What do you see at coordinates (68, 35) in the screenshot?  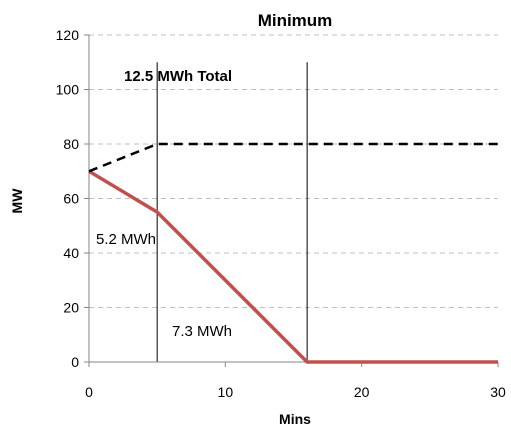 I see `y-tick-label-120: 120` at bounding box center [68, 35].